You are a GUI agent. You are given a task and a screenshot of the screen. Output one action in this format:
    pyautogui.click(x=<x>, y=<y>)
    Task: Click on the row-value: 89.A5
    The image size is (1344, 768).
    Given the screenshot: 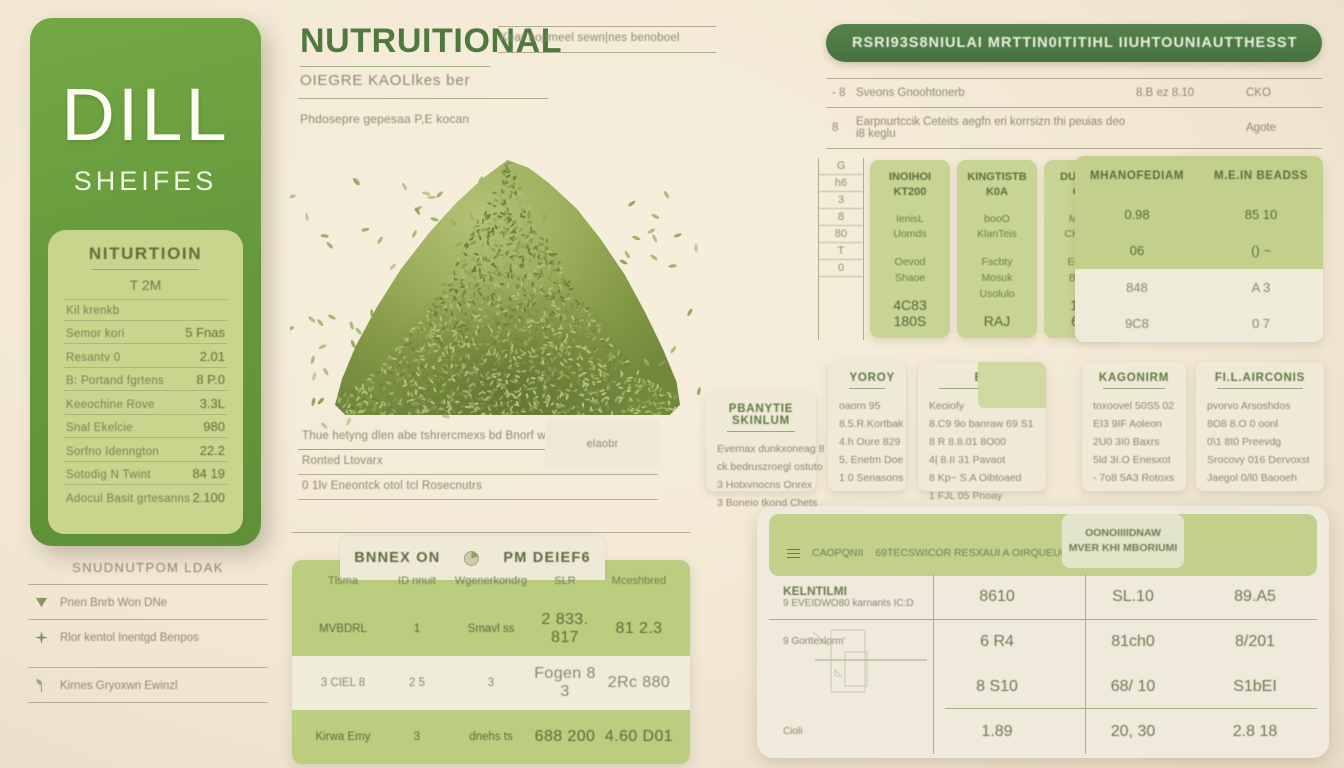 What is the action you would take?
    pyautogui.click(x=1255, y=596)
    